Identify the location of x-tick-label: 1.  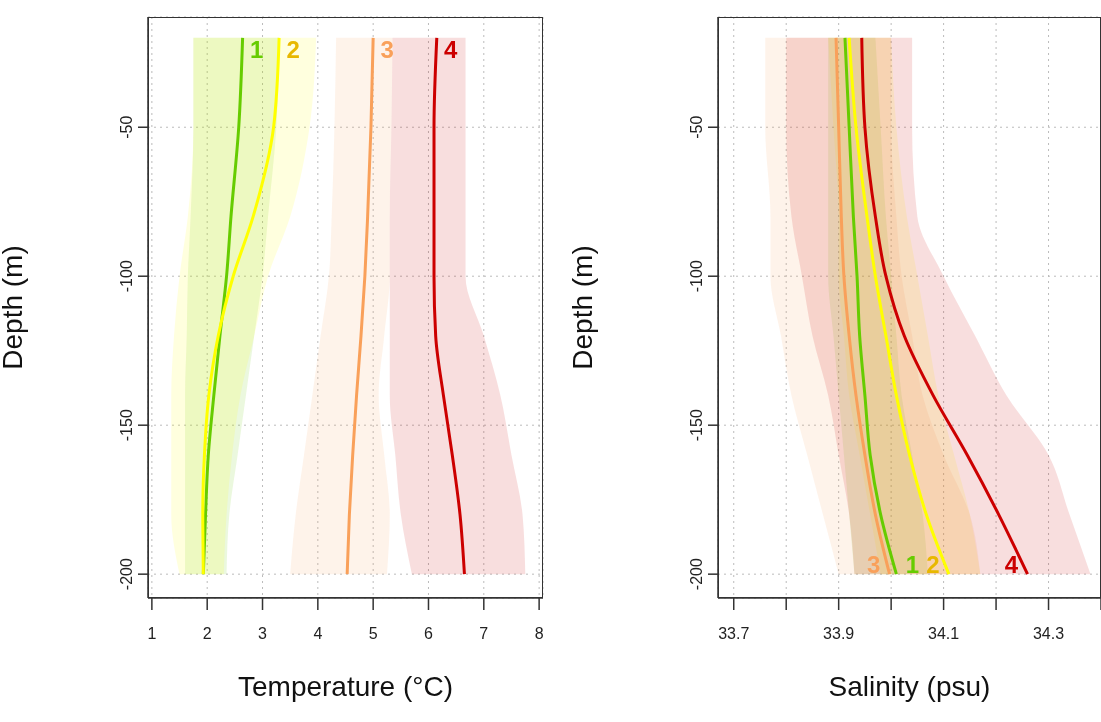
(152, 634).